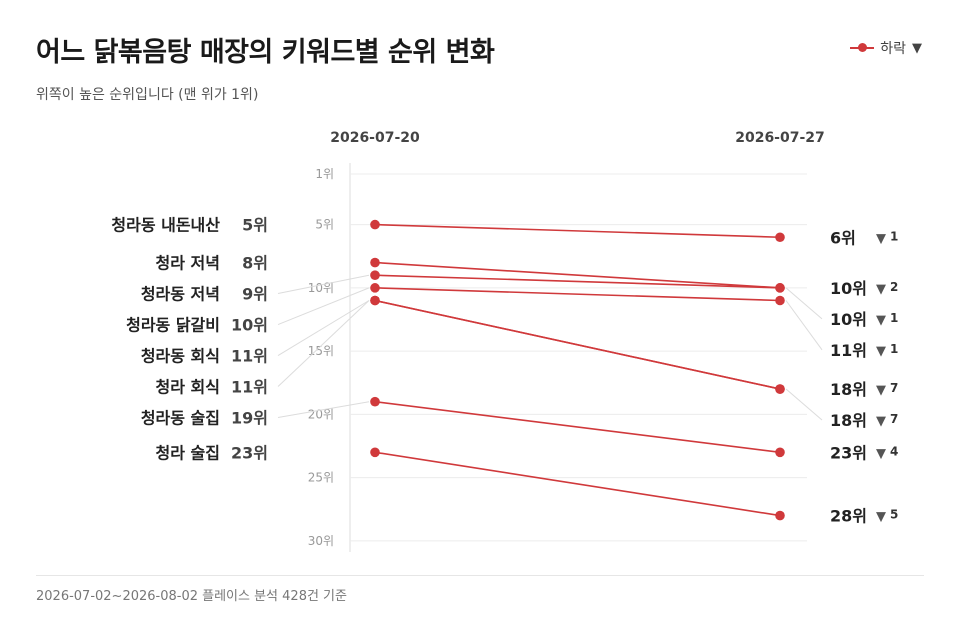 This screenshot has height=644, width=960. Describe the element at coordinates (375, 138) in the screenshot. I see `x-label-start: 2026-07-20` at that location.